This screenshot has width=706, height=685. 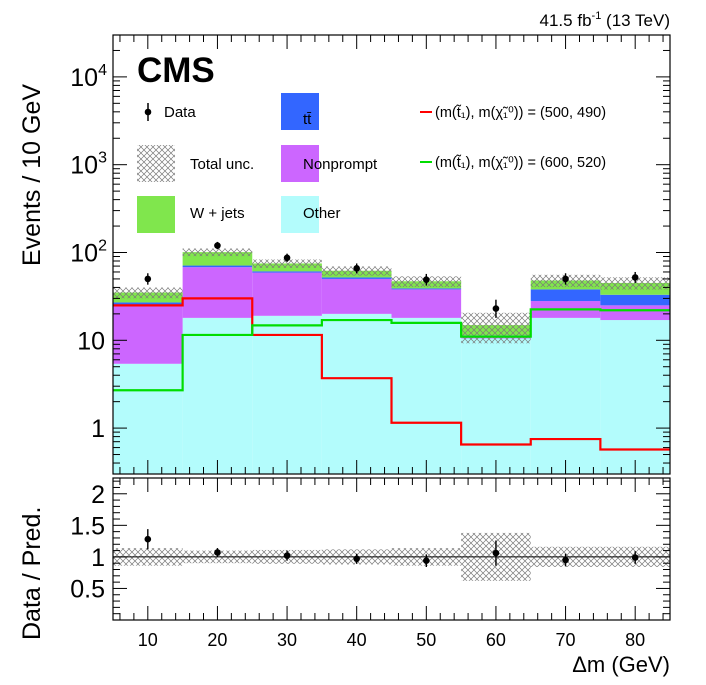 I want to click on legend-signal2-label: (m(t̃₁), m(χ̃₁⁰)) = (600, 520), so click(x=520, y=162).